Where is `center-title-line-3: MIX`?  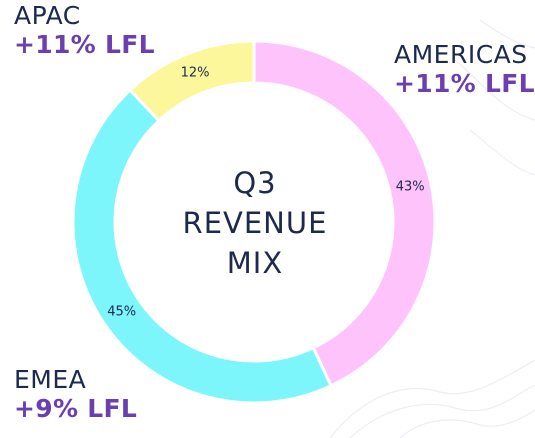
center-title-line-3: MIX is located at coordinates (255, 263).